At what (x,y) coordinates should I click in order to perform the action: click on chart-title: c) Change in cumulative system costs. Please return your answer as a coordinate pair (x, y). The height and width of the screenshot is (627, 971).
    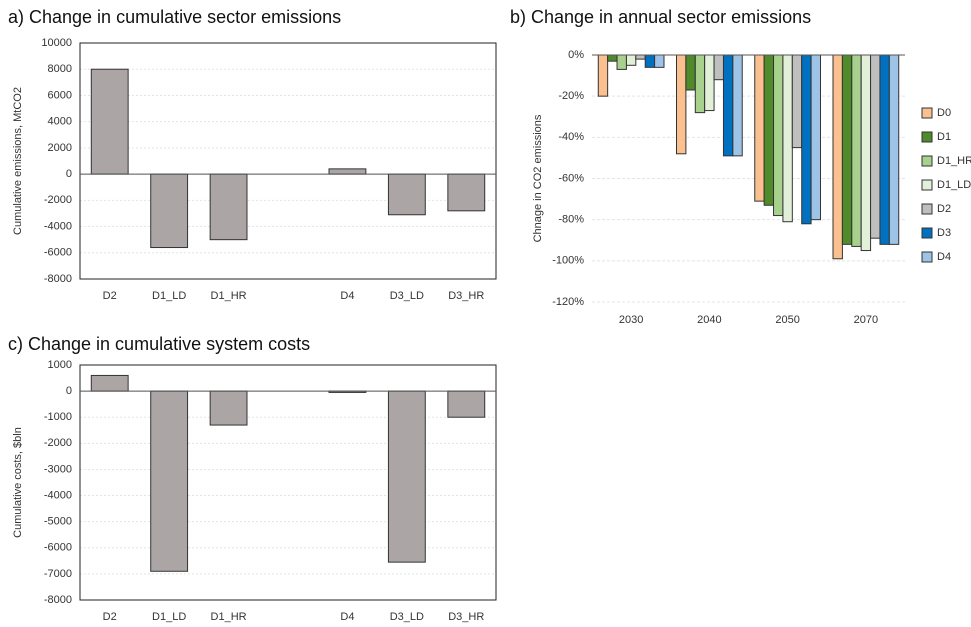
    Looking at the image, I should click on (159, 344).